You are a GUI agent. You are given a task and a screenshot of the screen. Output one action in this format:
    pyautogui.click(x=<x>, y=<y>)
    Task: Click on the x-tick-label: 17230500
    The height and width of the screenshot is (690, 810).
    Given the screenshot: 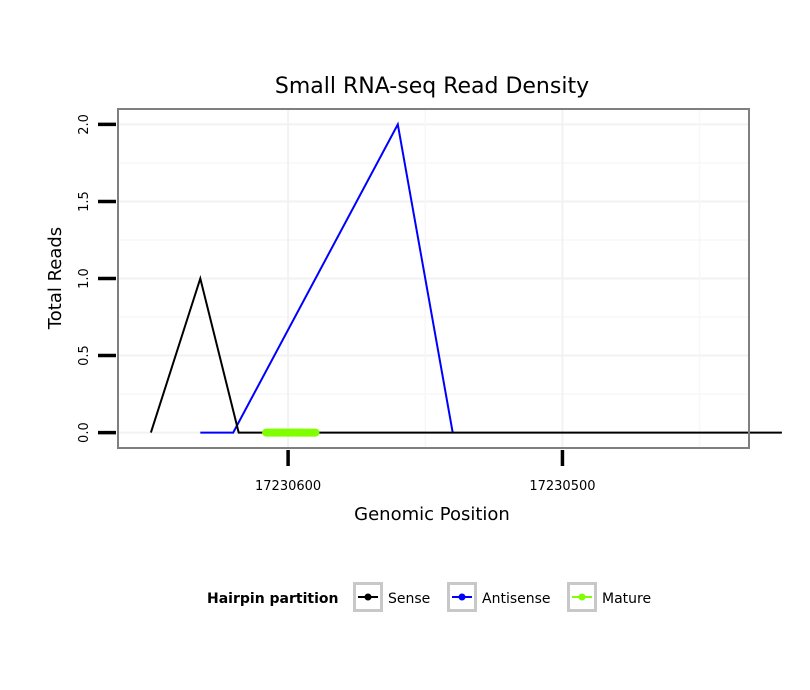 What is the action you would take?
    pyautogui.click(x=562, y=486)
    